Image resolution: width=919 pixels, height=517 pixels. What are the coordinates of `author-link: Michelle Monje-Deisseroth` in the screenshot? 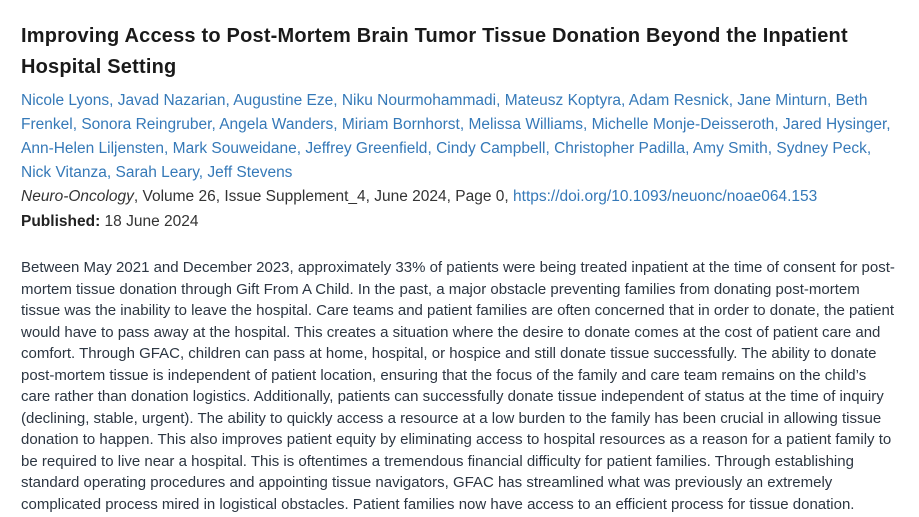 It's located at (683, 124).